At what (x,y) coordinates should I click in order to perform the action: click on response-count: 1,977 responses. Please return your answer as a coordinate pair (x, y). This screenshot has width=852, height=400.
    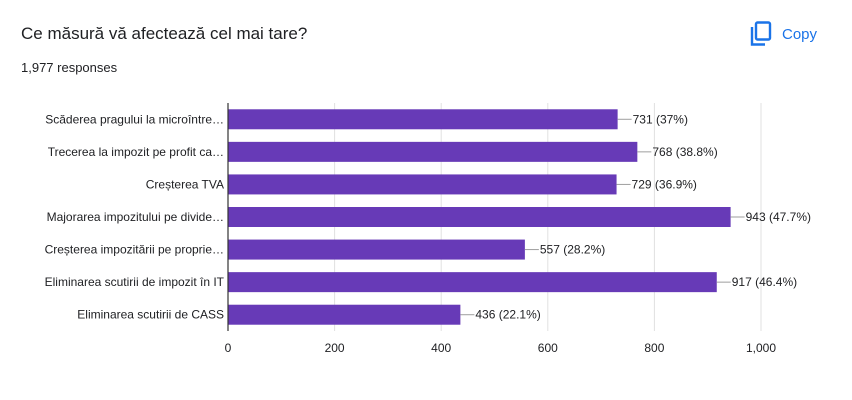
    Looking at the image, I should click on (69, 67).